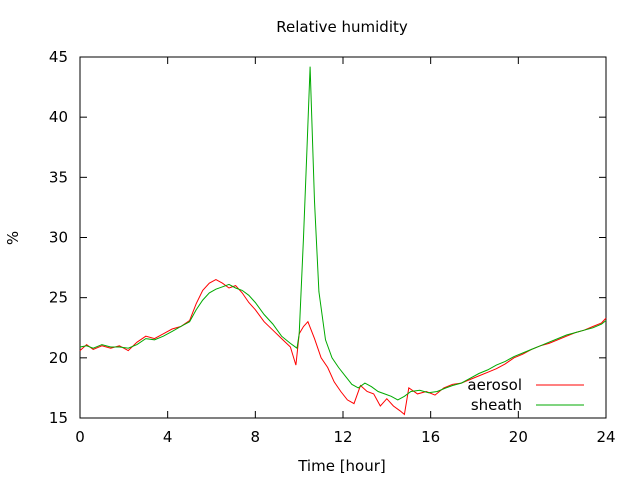 The height and width of the screenshot is (480, 640). Describe the element at coordinates (496, 405) in the screenshot. I see `legend-label-sheath: sheath` at that location.